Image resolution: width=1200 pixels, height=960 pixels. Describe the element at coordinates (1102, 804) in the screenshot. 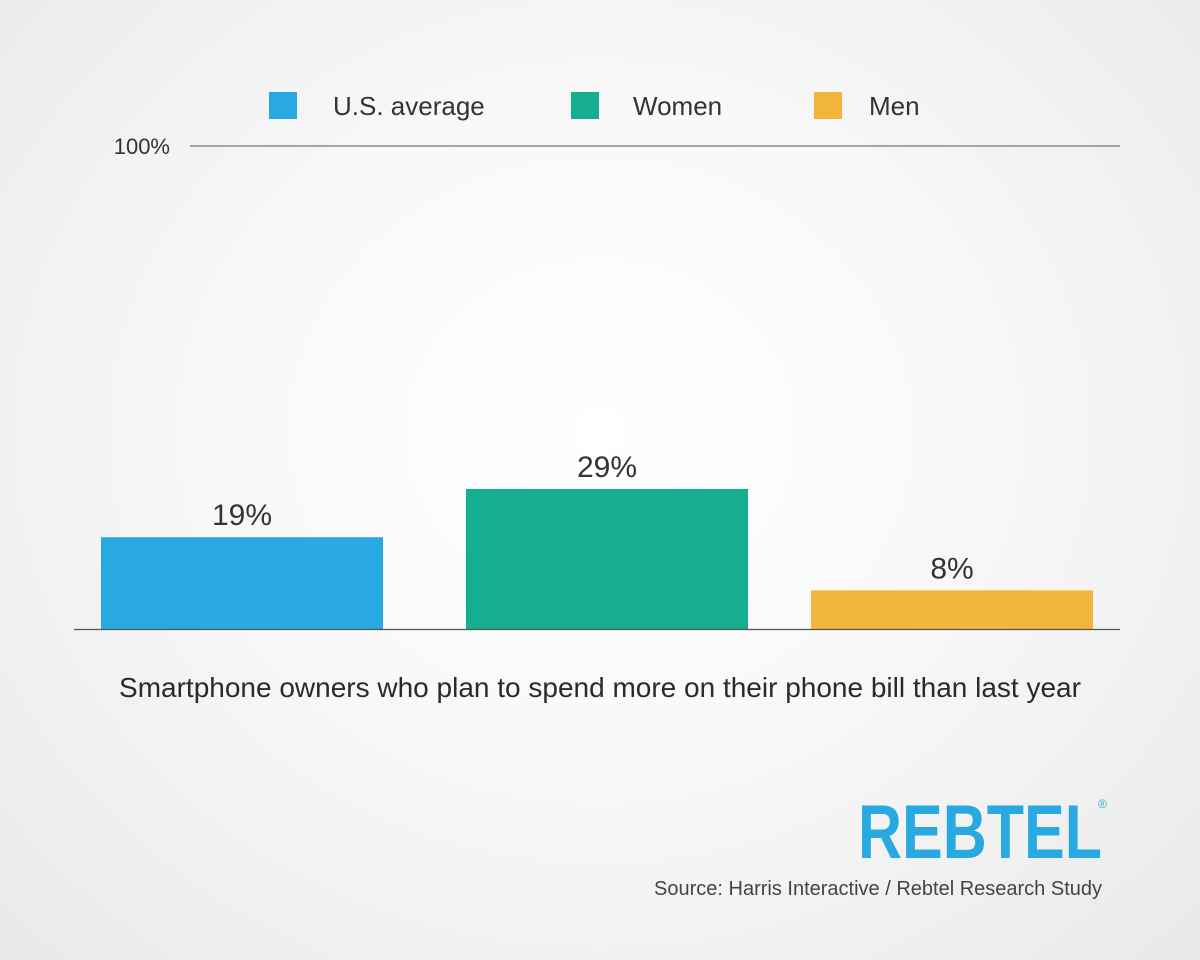

I see `registered-mark: ®` at that location.